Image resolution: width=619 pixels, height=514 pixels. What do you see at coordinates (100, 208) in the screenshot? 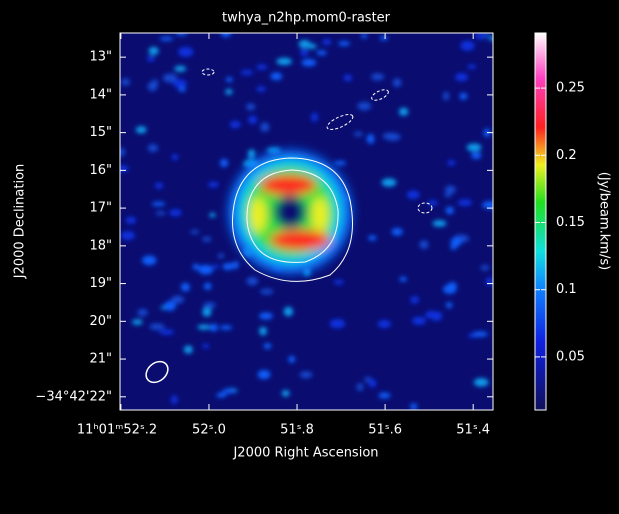
I see `y-tick-label: 17"` at bounding box center [100, 208].